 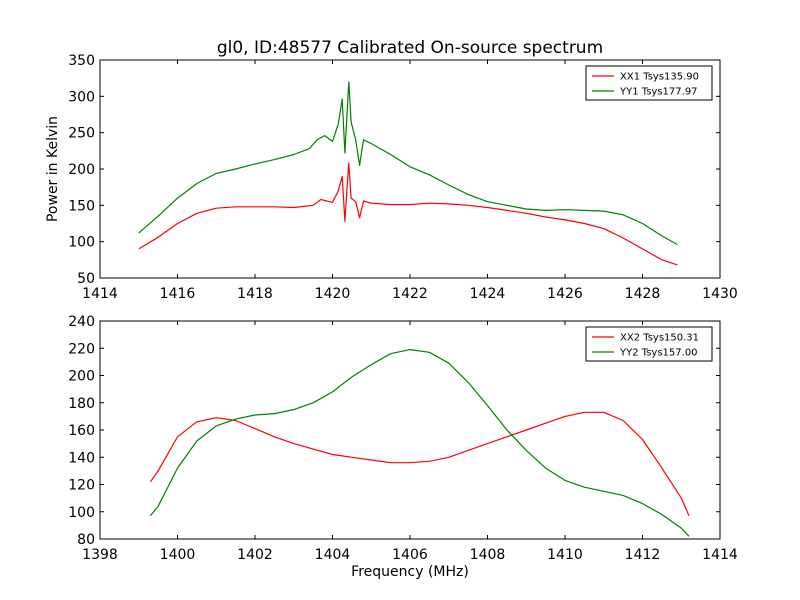 I want to click on top-x-tick-label: 1430, so click(x=720, y=294).